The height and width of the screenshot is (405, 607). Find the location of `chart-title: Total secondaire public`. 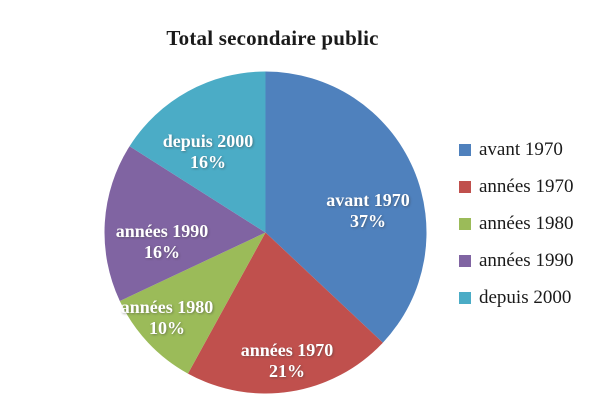

chart-title: Total secondaire public is located at coordinates (272, 38).